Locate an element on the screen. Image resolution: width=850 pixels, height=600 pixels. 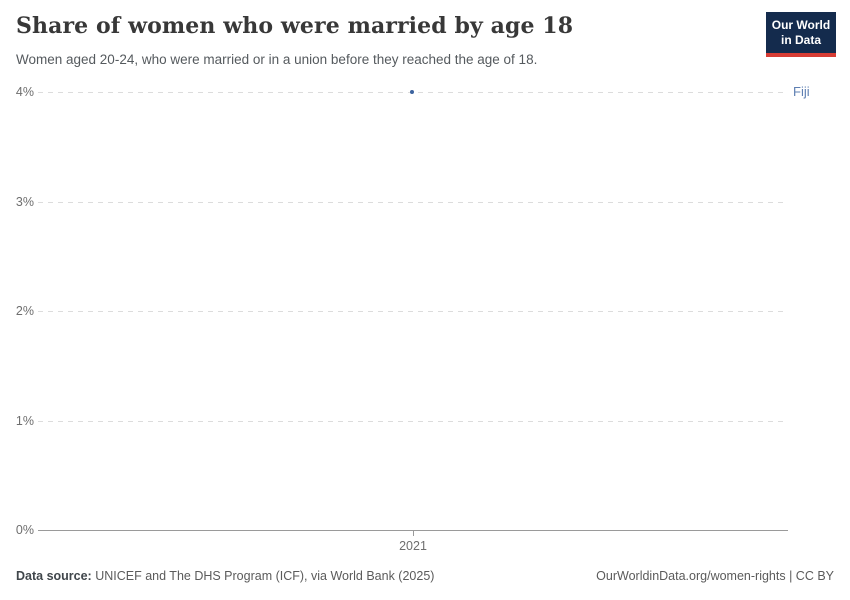
data-source-label: Data source: is located at coordinates (54, 576).